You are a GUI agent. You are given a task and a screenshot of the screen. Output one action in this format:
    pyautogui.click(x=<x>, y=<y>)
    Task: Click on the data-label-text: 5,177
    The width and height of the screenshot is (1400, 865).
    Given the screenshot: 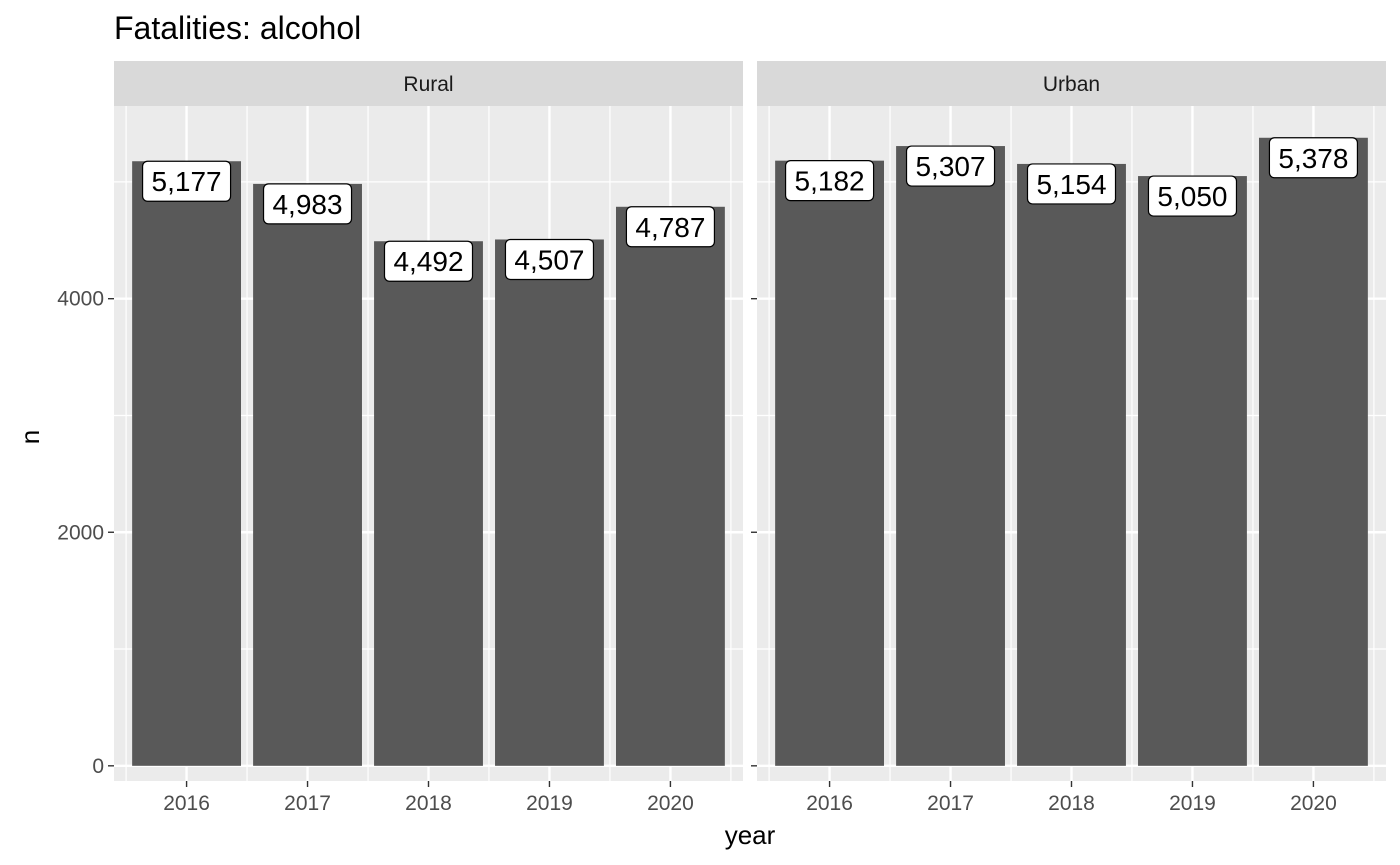 What is the action you would take?
    pyautogui.click(x=187, y=181)
    